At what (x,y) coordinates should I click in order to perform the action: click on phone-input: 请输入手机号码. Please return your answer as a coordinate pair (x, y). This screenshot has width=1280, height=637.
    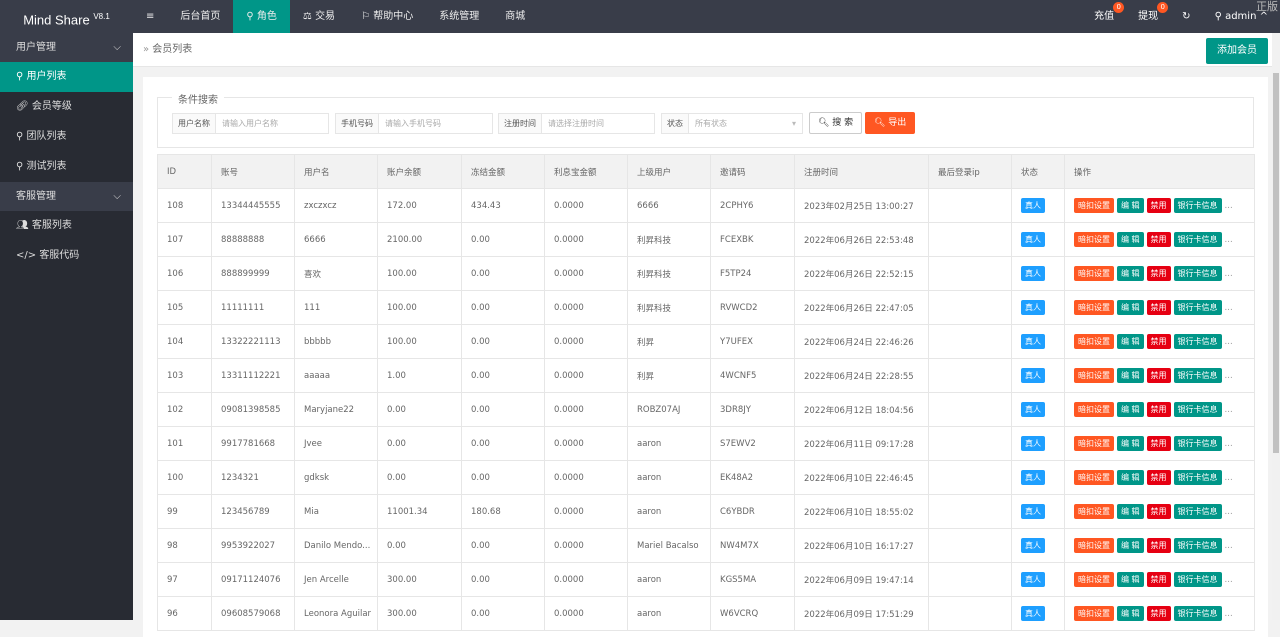
    Looking at the image, I should click on (413, 123).